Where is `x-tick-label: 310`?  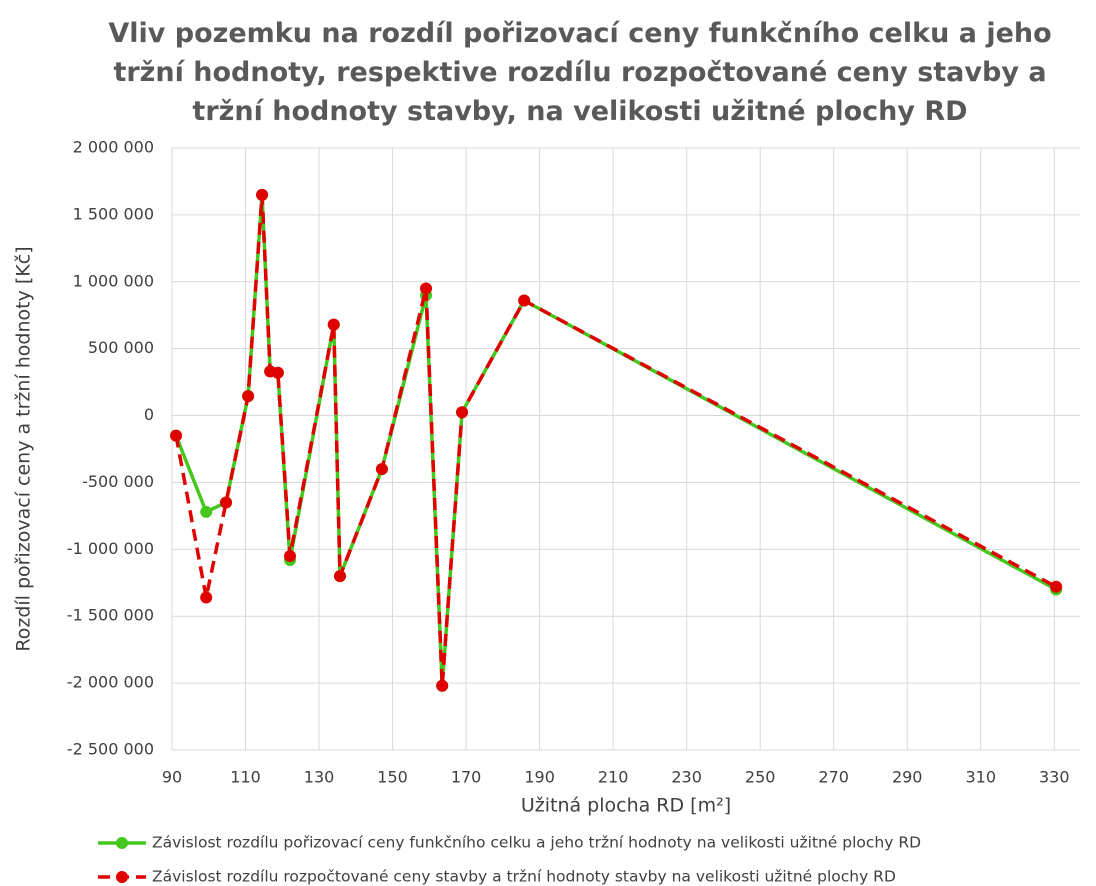
x-tick-label: 310 is located at coordinates (980, 777).